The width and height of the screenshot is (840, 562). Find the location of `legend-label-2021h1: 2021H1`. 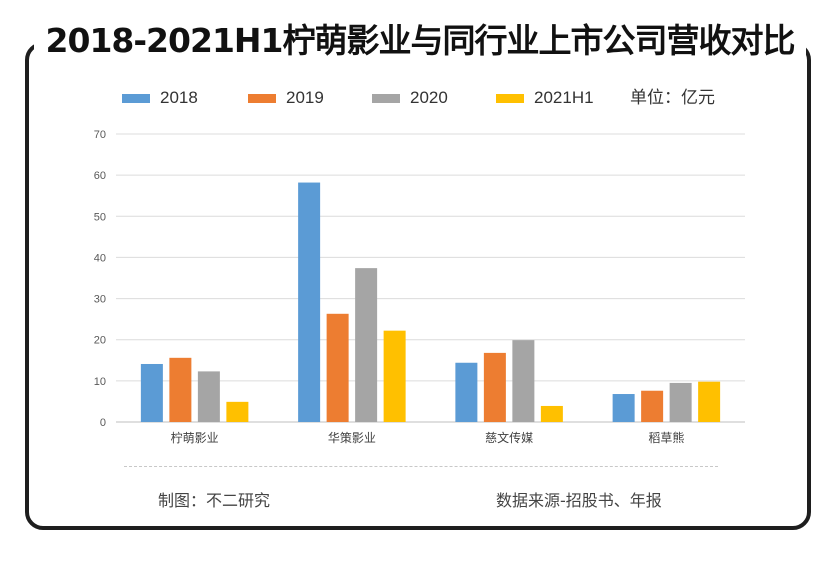

legend-label-2021h1: 2021H1 is located at coordinates (564, 97).